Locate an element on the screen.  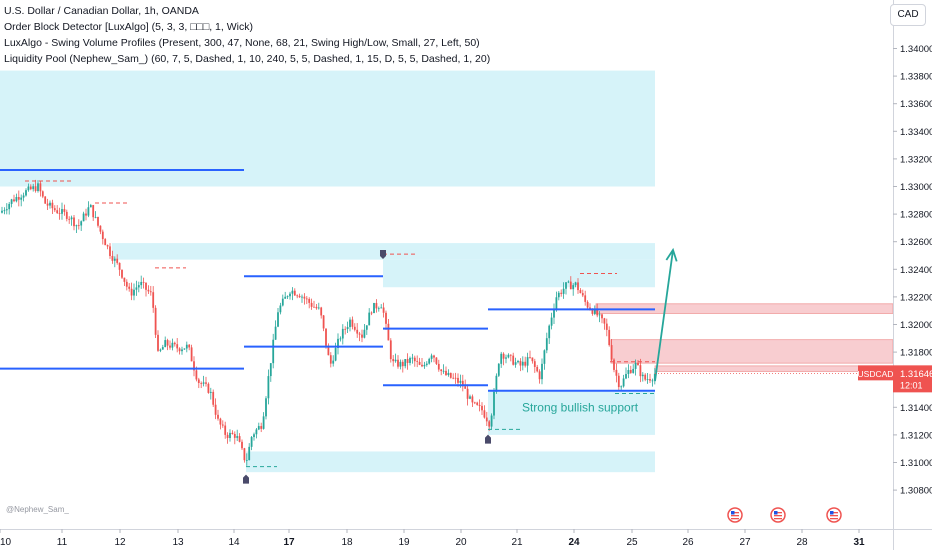
symbol-title: U.S. Dollar / Canadian Dollar, 1h, OANDA is located at coordinates (101, 11).